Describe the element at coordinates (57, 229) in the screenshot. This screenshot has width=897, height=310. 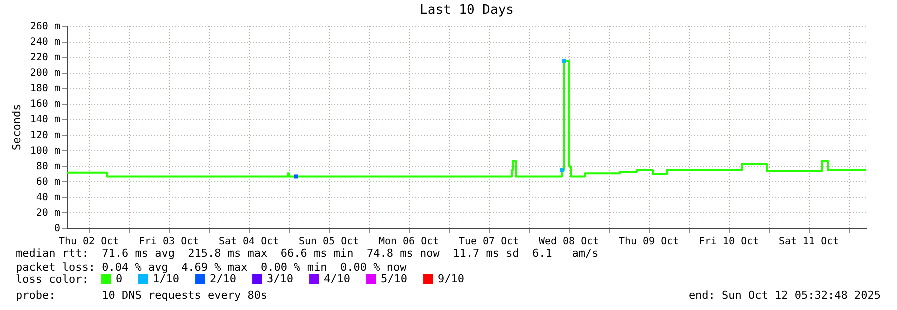
I see `y-tick-label: 0` at that location.